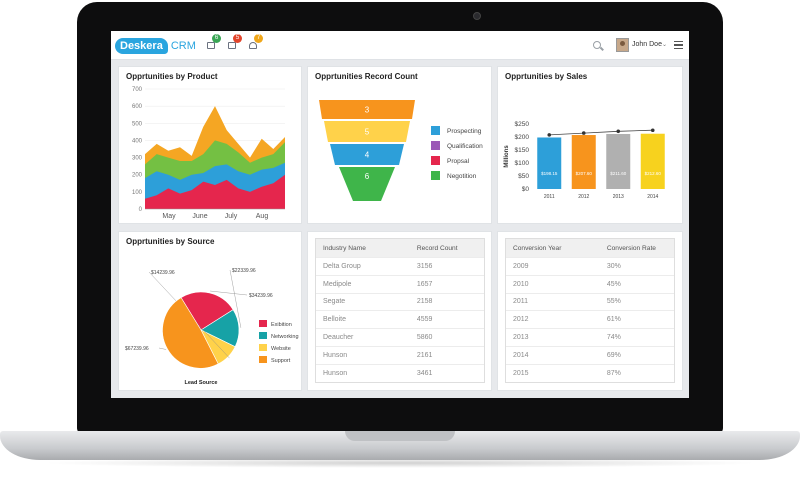 Image resolution: width=800 pixels, height=484 pixels. What do you see at coordinates (170, 241) in the screenshot?
I see `panel-title: Opprtunities by Source` at bounding box center [170, 241].